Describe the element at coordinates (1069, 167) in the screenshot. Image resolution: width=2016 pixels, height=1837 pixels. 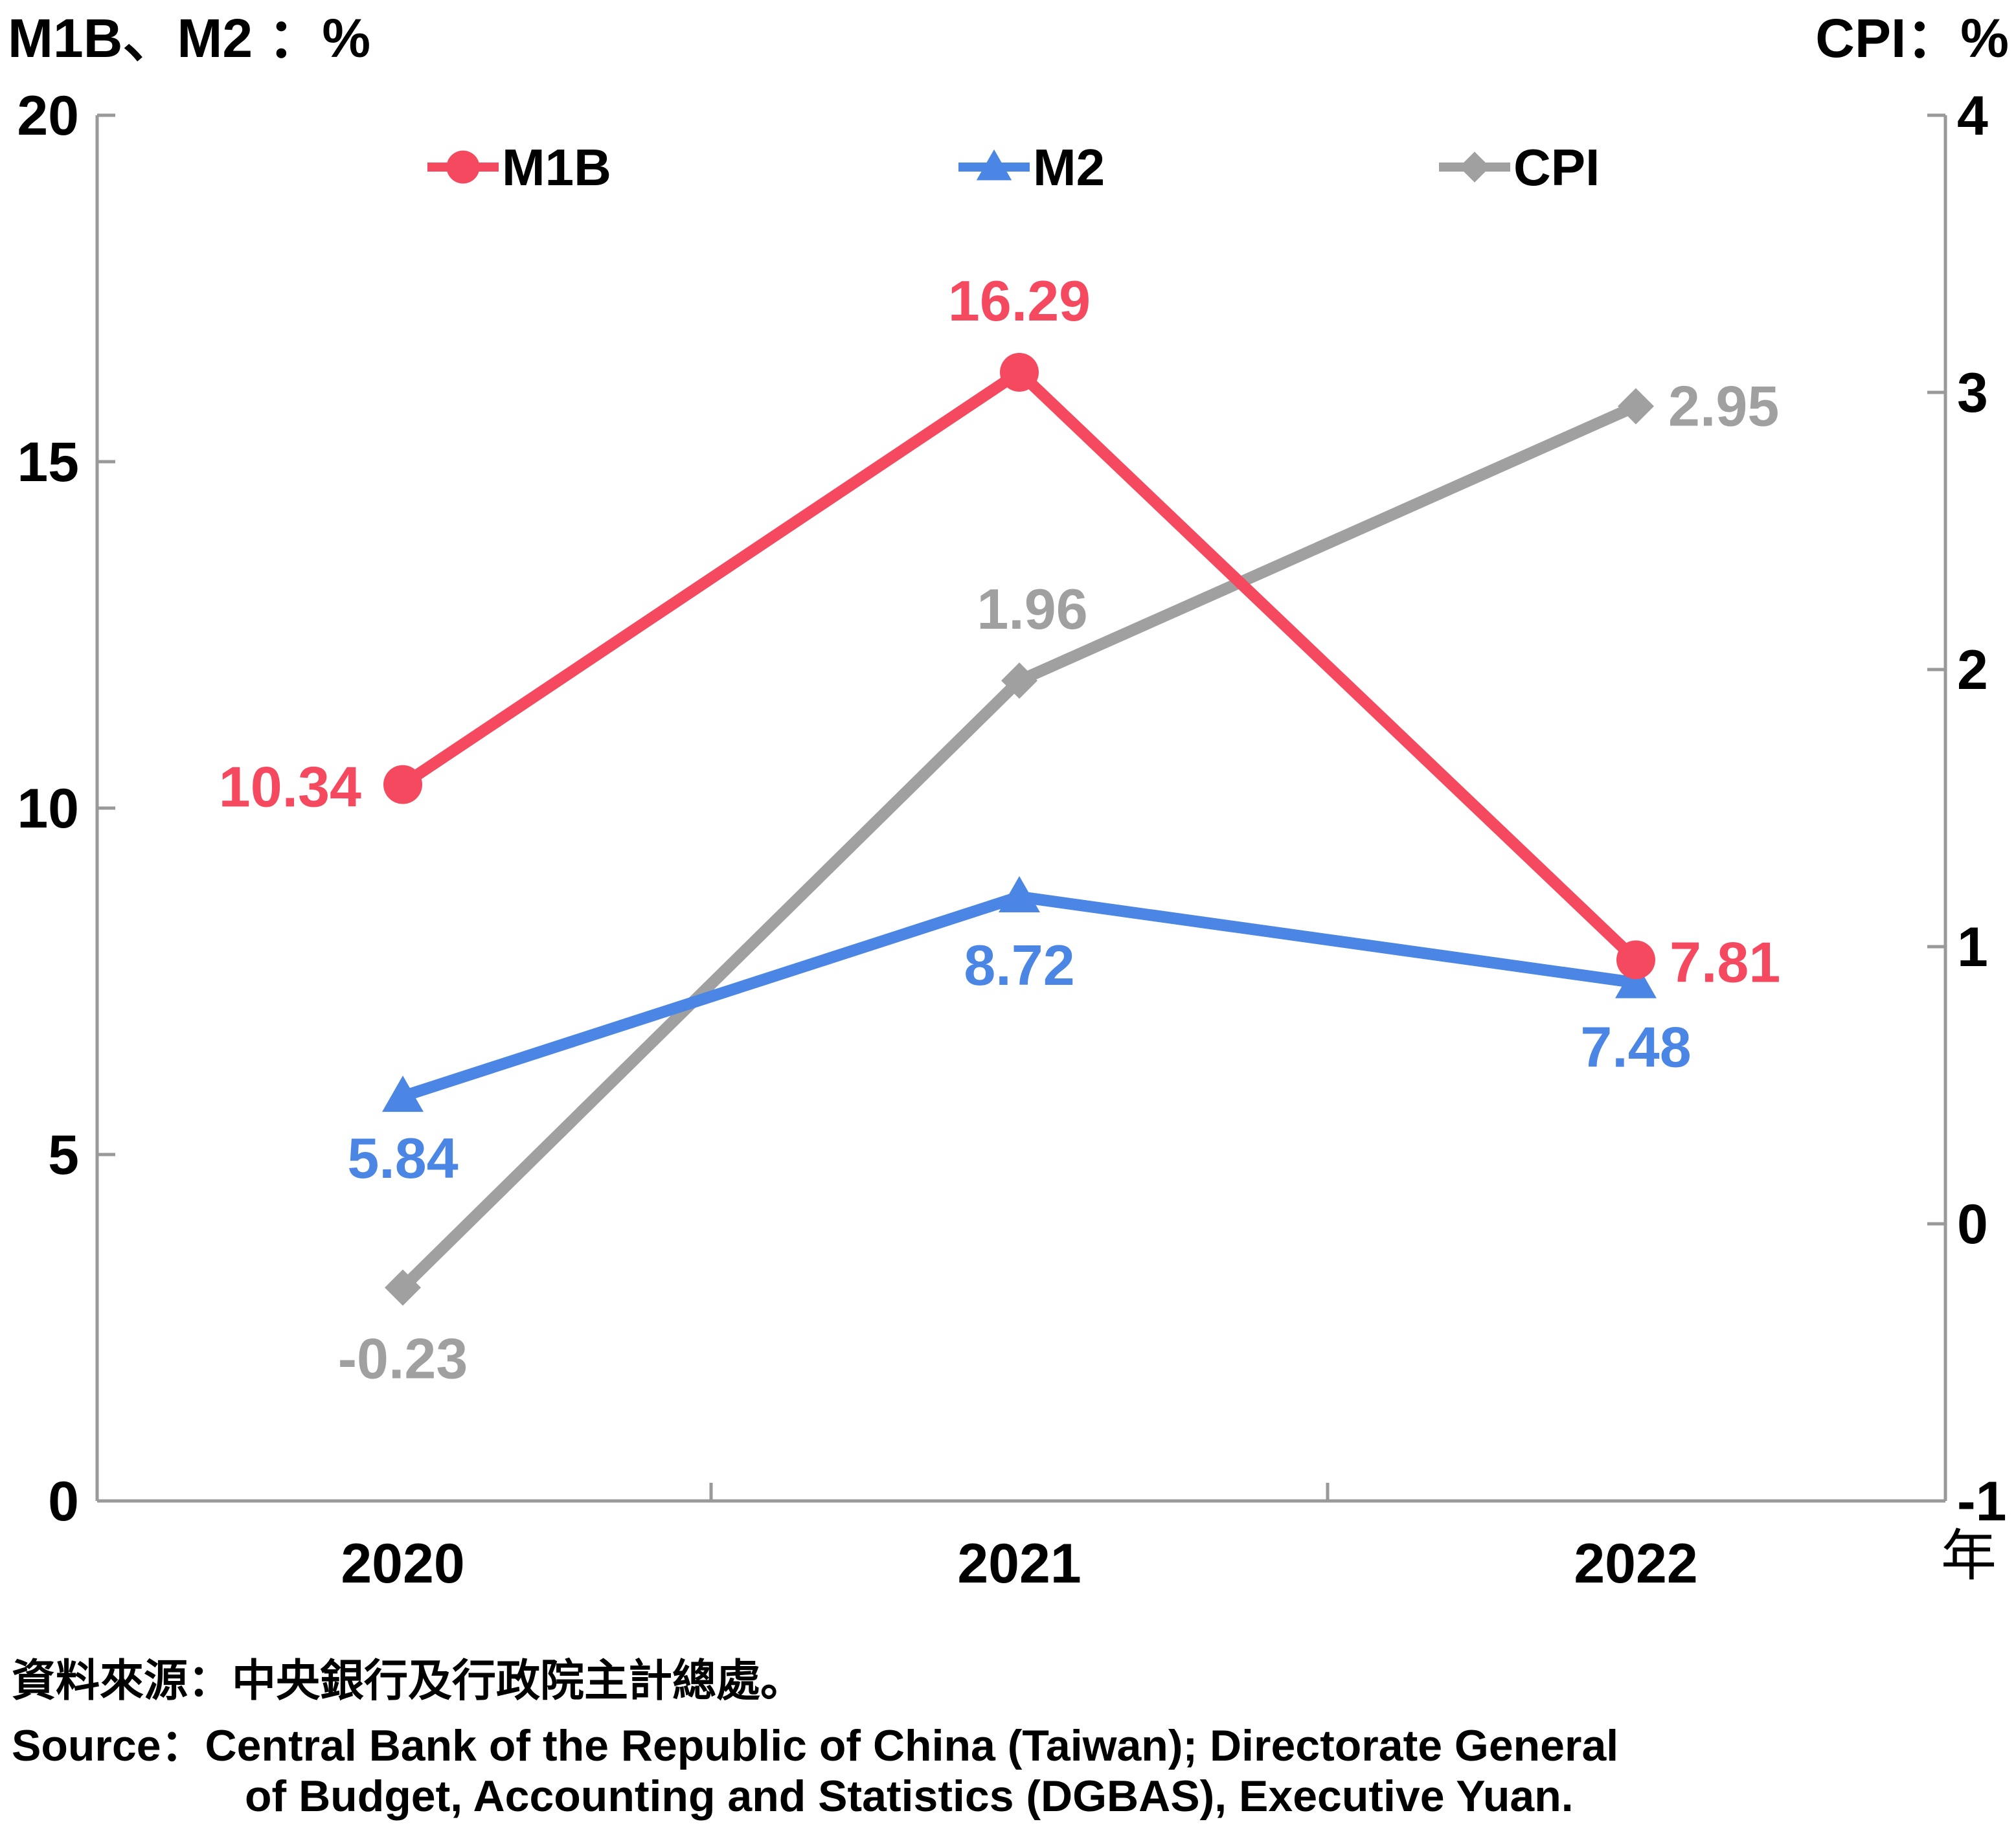
I see `legend-label-m2: M2` at that location.